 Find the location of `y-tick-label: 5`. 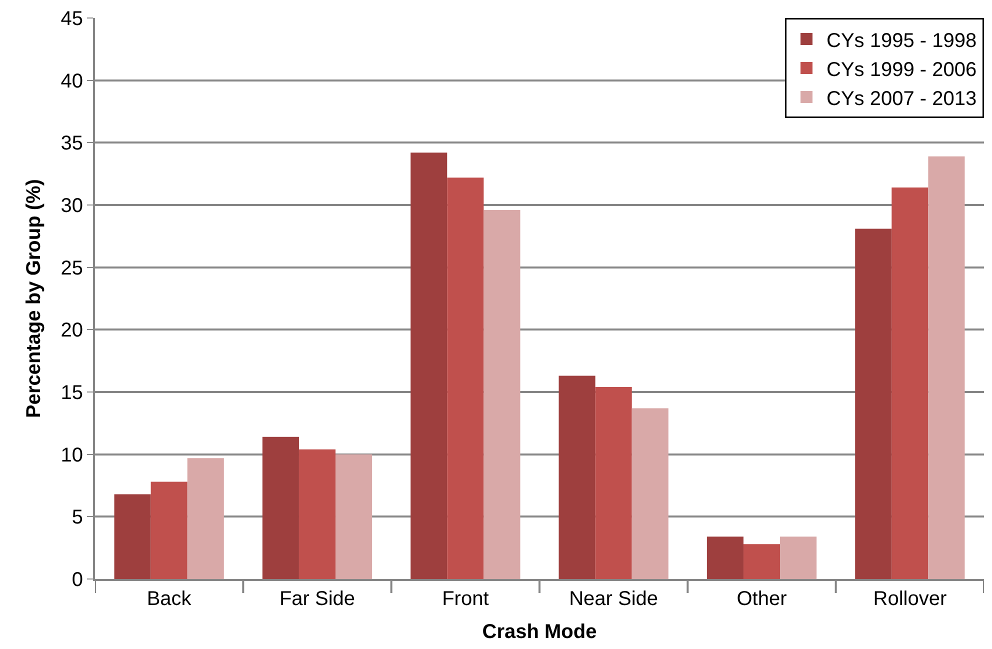

y-tick-label: 5 is located at coordinates (77, 517).